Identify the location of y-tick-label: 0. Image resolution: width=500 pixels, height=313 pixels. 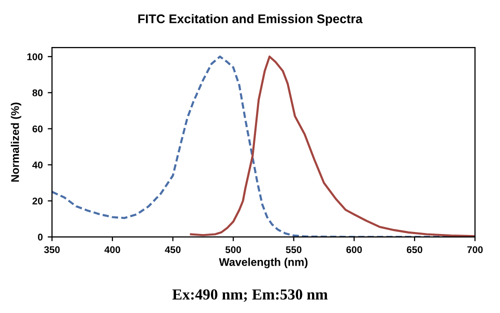
(40, 237).